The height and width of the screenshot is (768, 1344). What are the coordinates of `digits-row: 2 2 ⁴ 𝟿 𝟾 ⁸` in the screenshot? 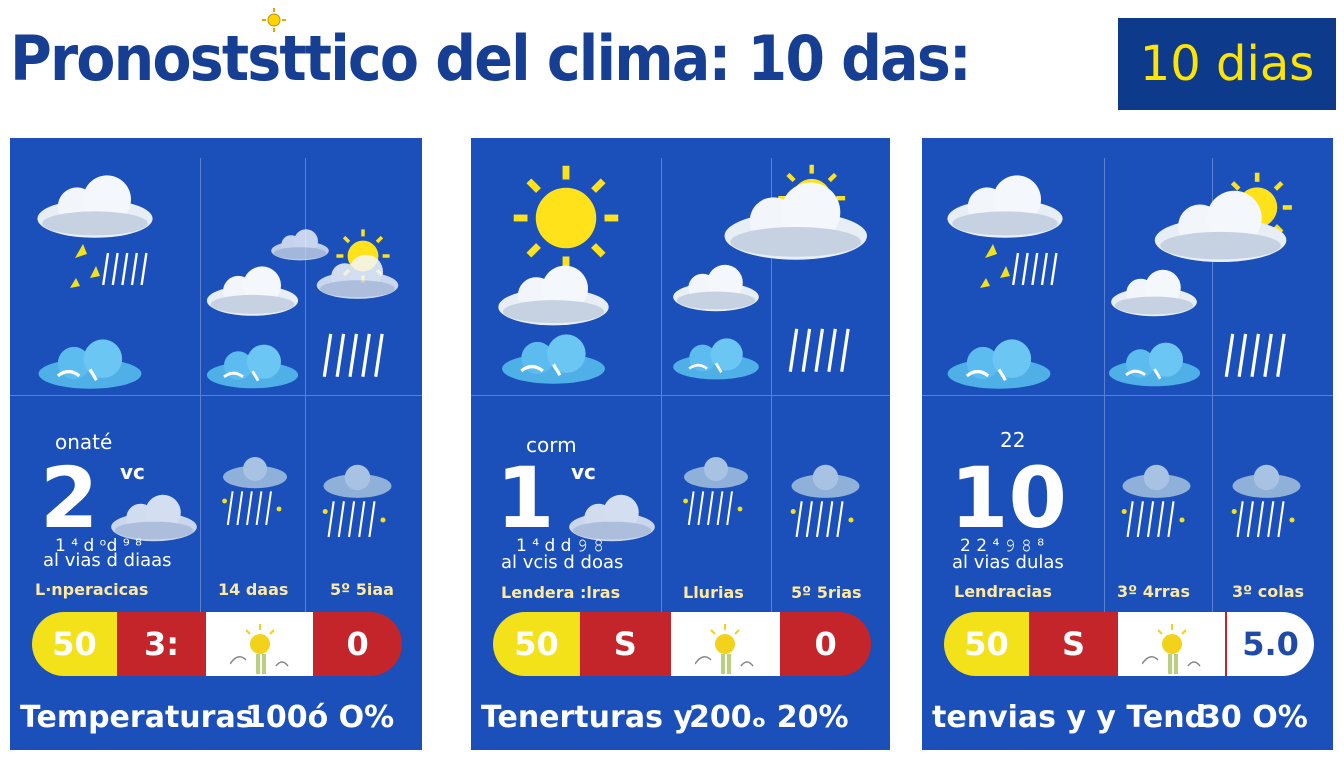 It's located at (1002, 546).